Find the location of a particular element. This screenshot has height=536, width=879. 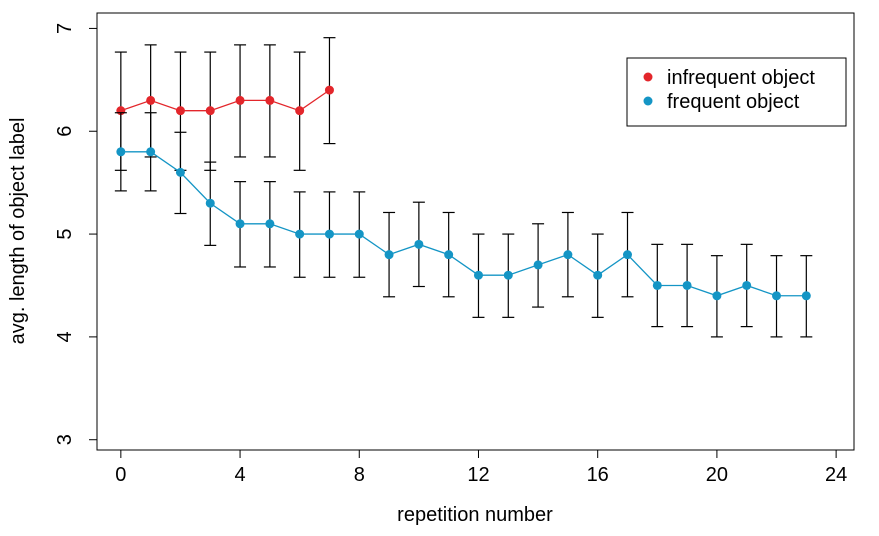

x-tick-label: 12 is located at coordinates (478, 475).